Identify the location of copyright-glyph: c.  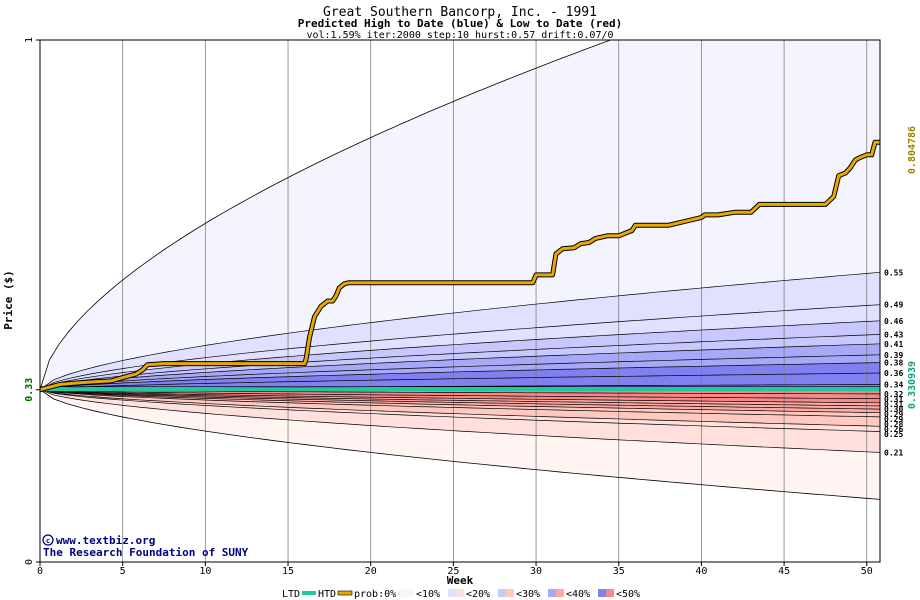
(48, 541).